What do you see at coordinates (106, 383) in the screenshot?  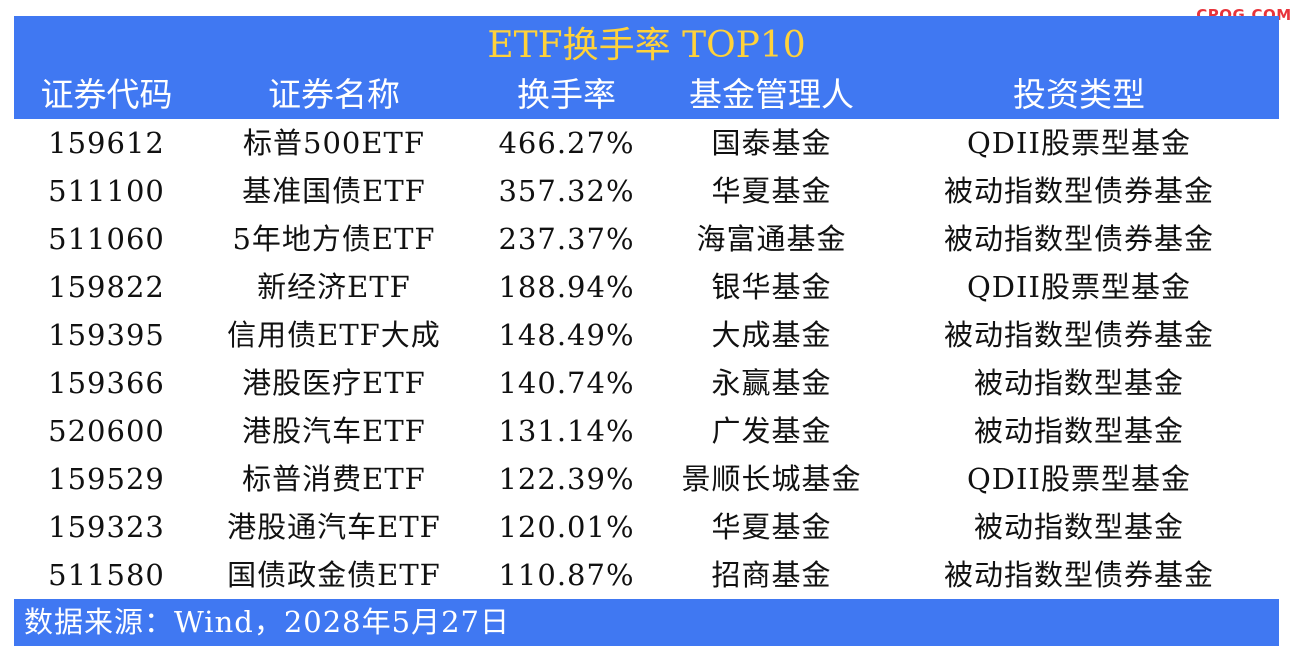 I see `cell-code: 159366` at bounding box center [106, 383].